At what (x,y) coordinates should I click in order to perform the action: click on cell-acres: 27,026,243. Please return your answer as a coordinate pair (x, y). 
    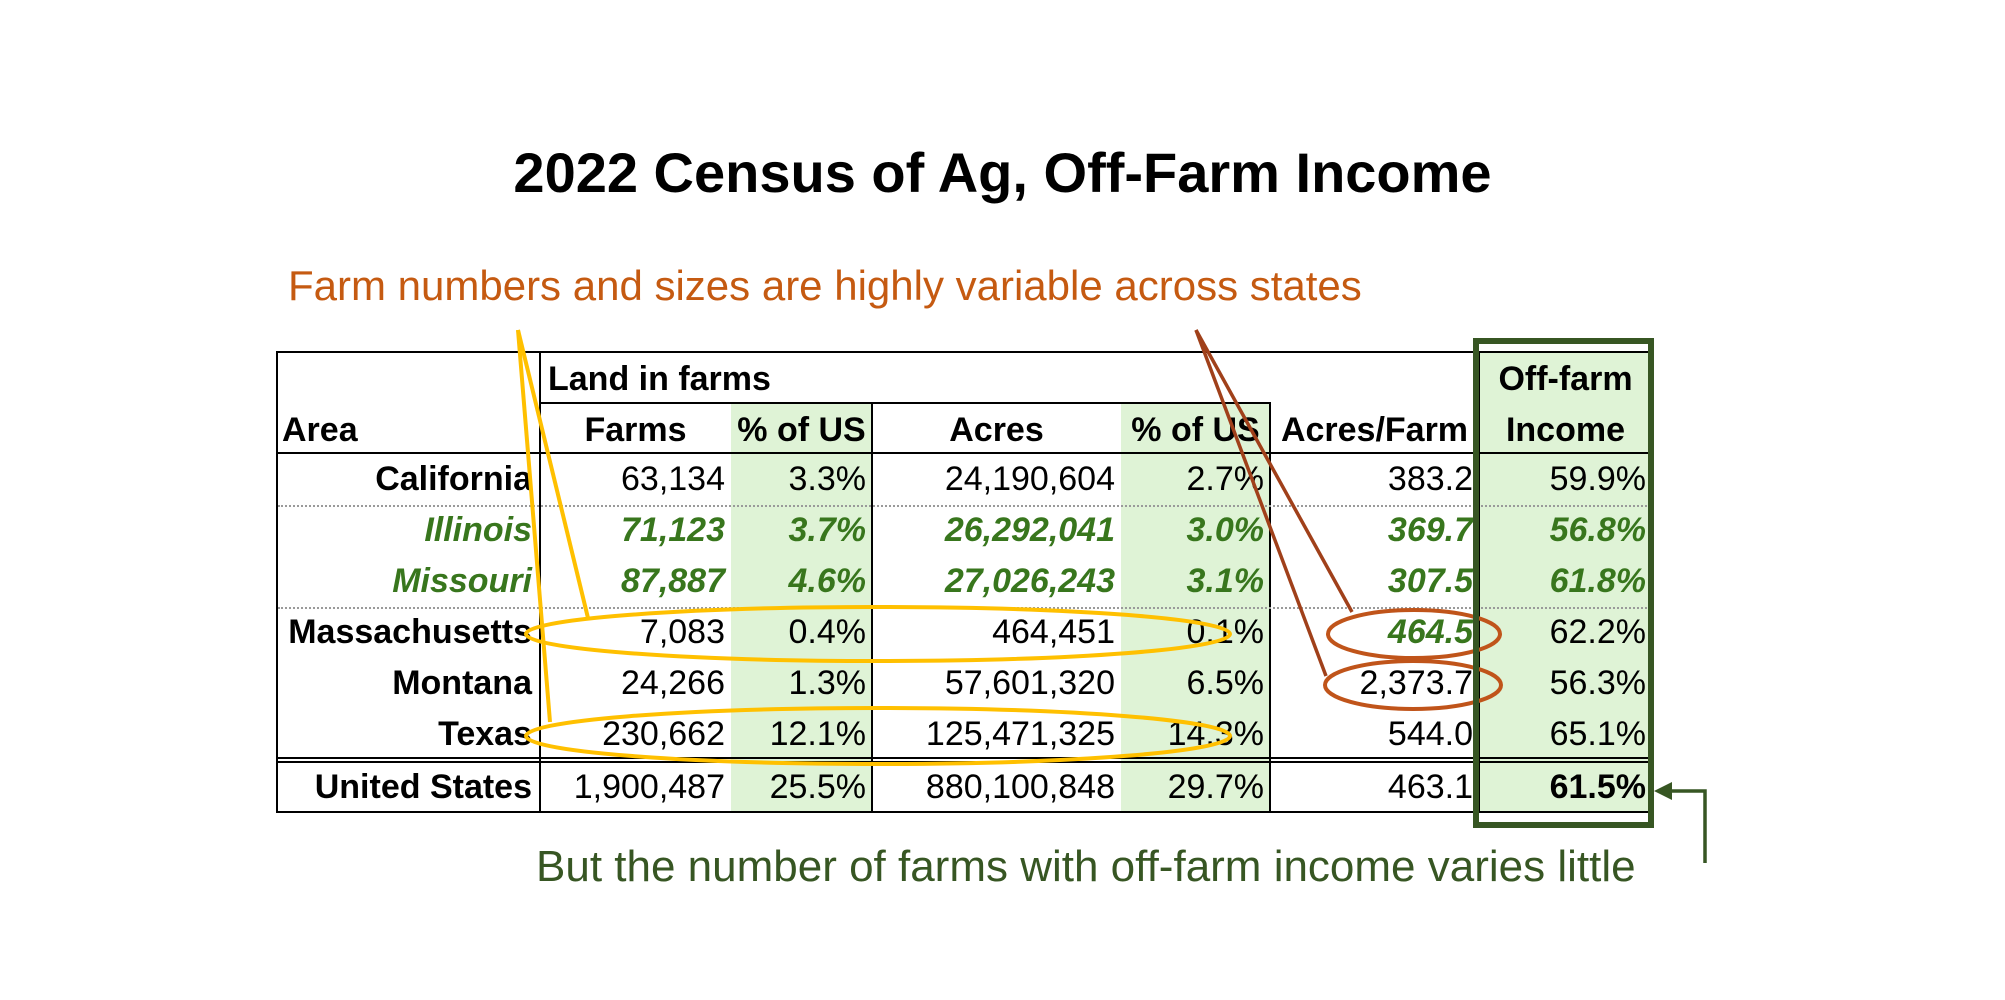
    Looking at the image, I should click on (1029, 581).